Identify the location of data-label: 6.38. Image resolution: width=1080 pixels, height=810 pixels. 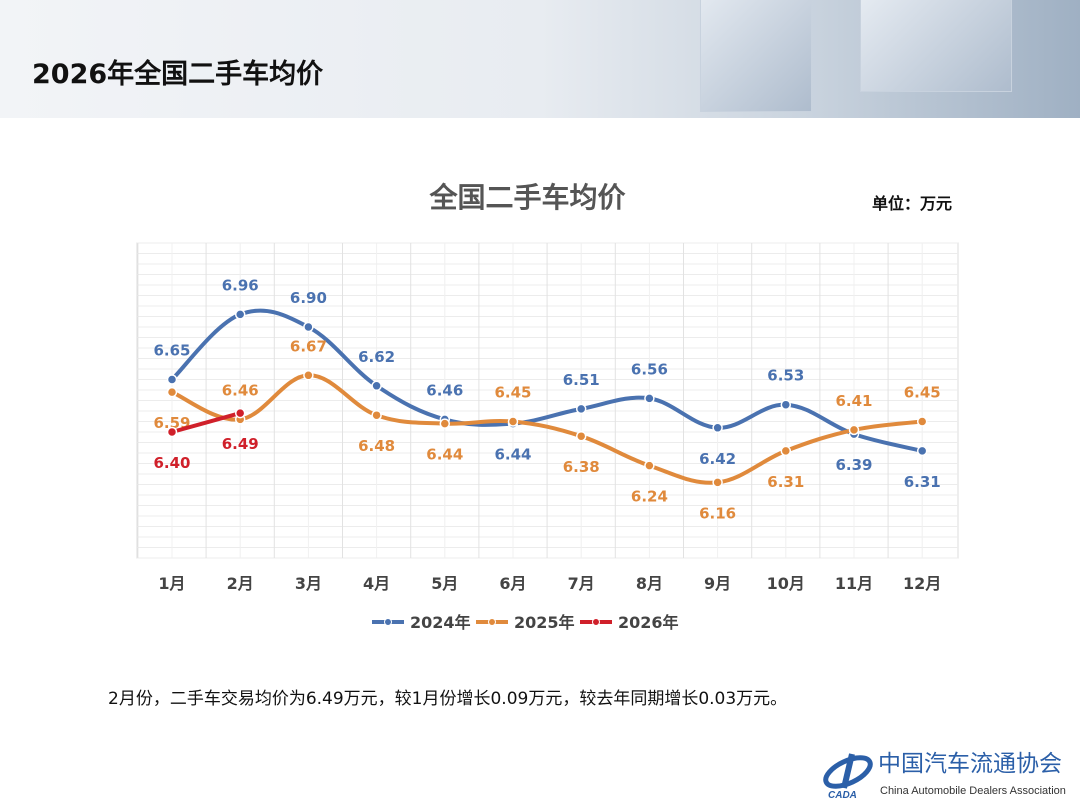
(581, 467).